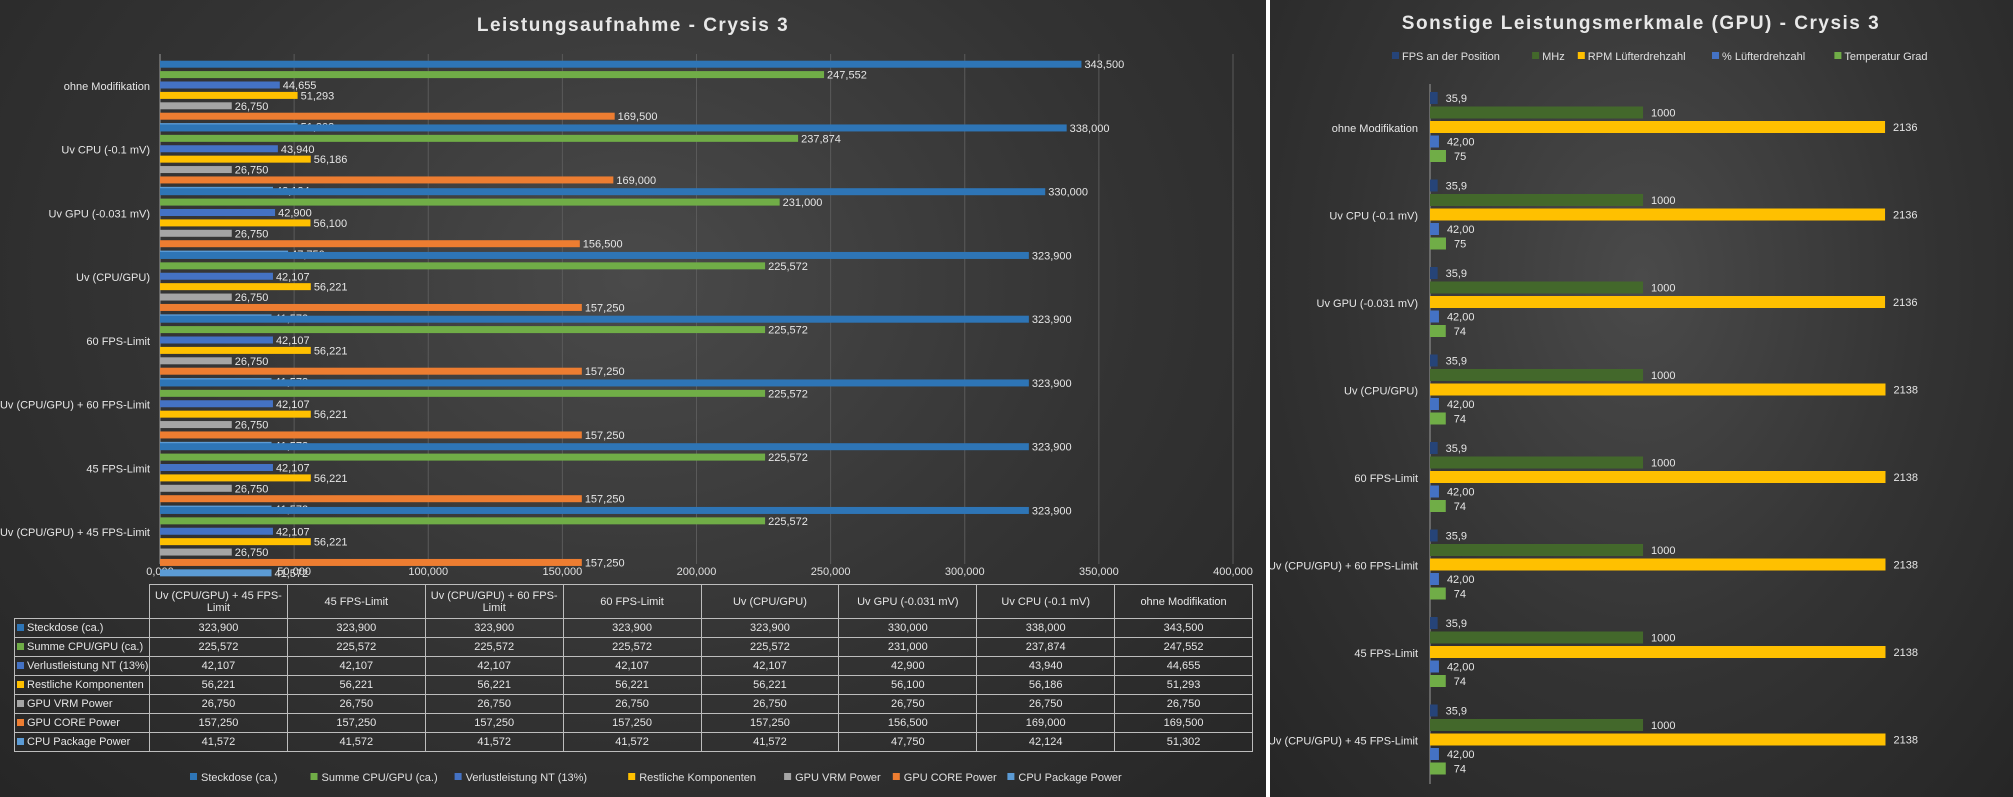  I want to click on data-label: 42,00, so click(1461, 580).